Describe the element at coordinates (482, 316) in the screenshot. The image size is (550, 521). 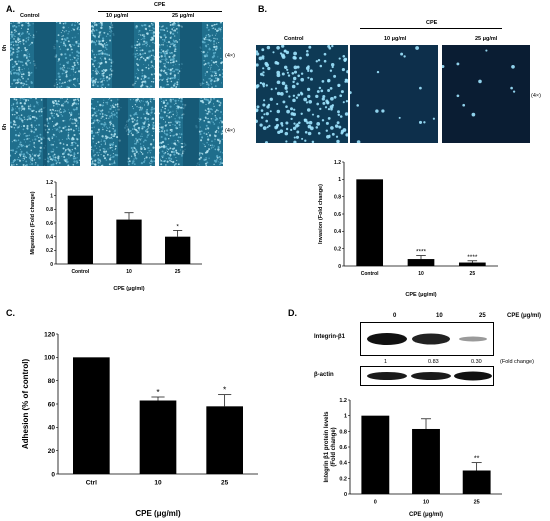
I see `panel-d-conc-25: 25` at that location.